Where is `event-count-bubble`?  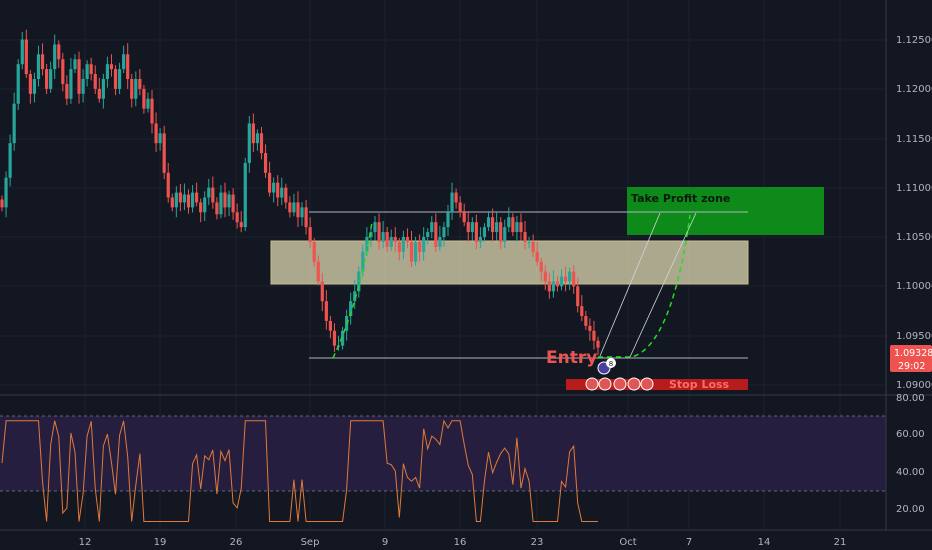
event-count-bubble is located at coordinates (611, 363).